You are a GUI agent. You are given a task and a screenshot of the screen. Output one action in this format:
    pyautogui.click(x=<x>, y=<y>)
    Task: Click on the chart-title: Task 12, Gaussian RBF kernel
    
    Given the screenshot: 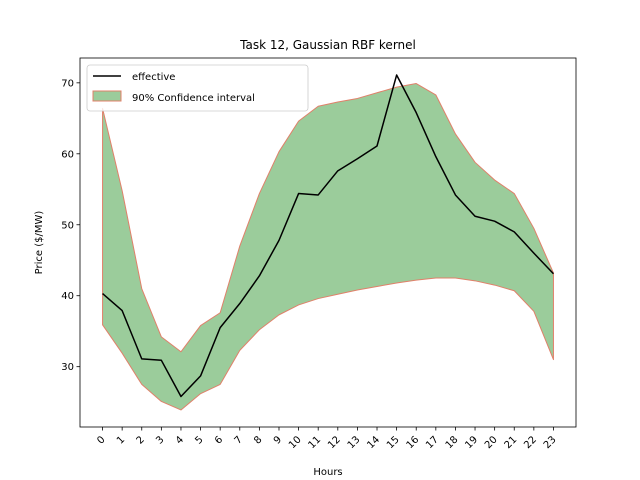 What is the action you would take?
    pyautogui.click(x=327, y=45)
    